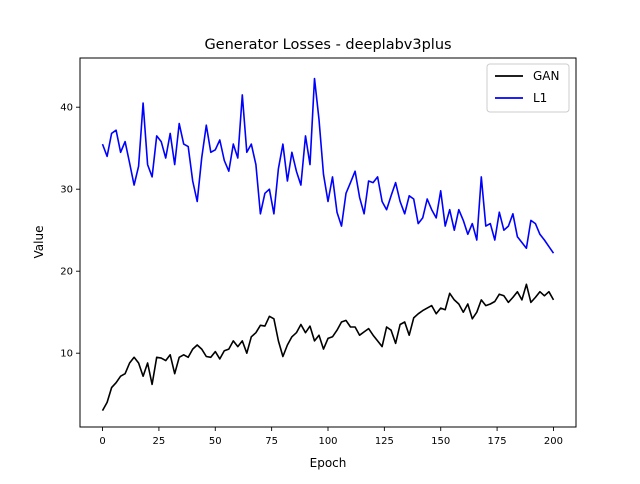 This screenshot has height=484, width=640. What do you see at coordinates (384, 441) in the screenshot?
I see `x-tick-label: 125` at bounding box center [384, 441].